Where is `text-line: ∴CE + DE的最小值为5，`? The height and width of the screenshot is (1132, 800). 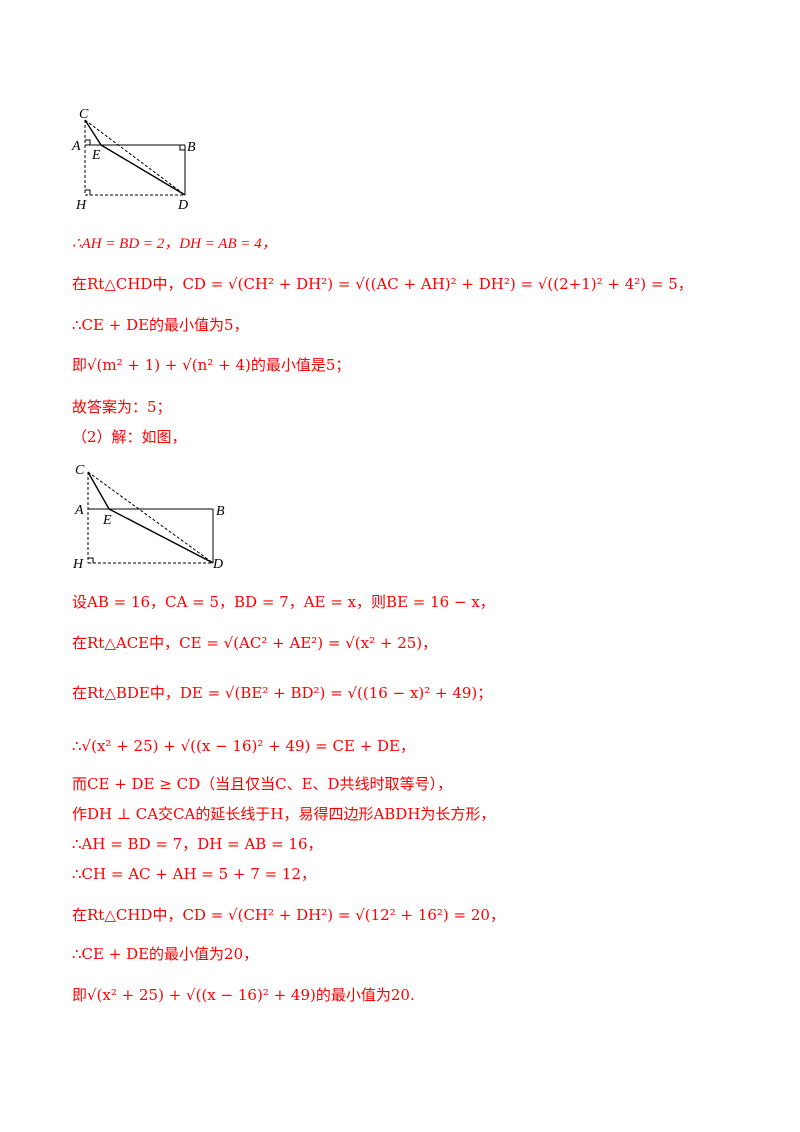
text-line: ∴CE + DE的最小值为5， is located at coordinates (160, 325).